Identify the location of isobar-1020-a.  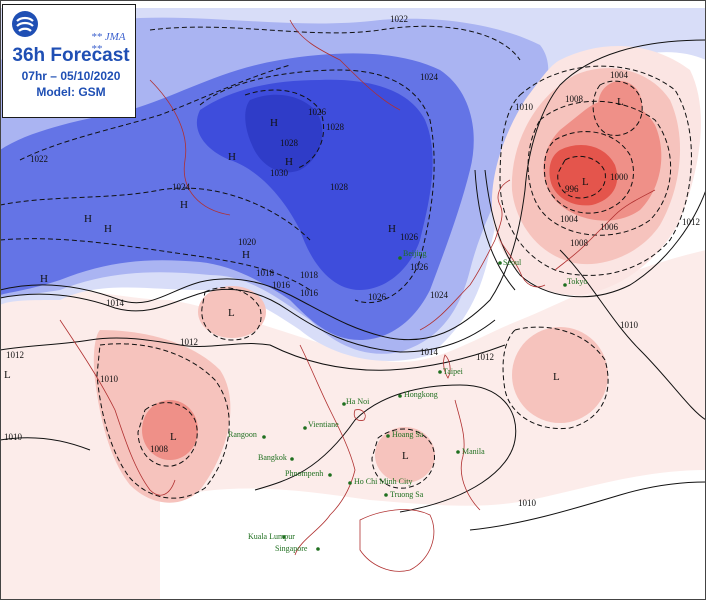
(155, 214).